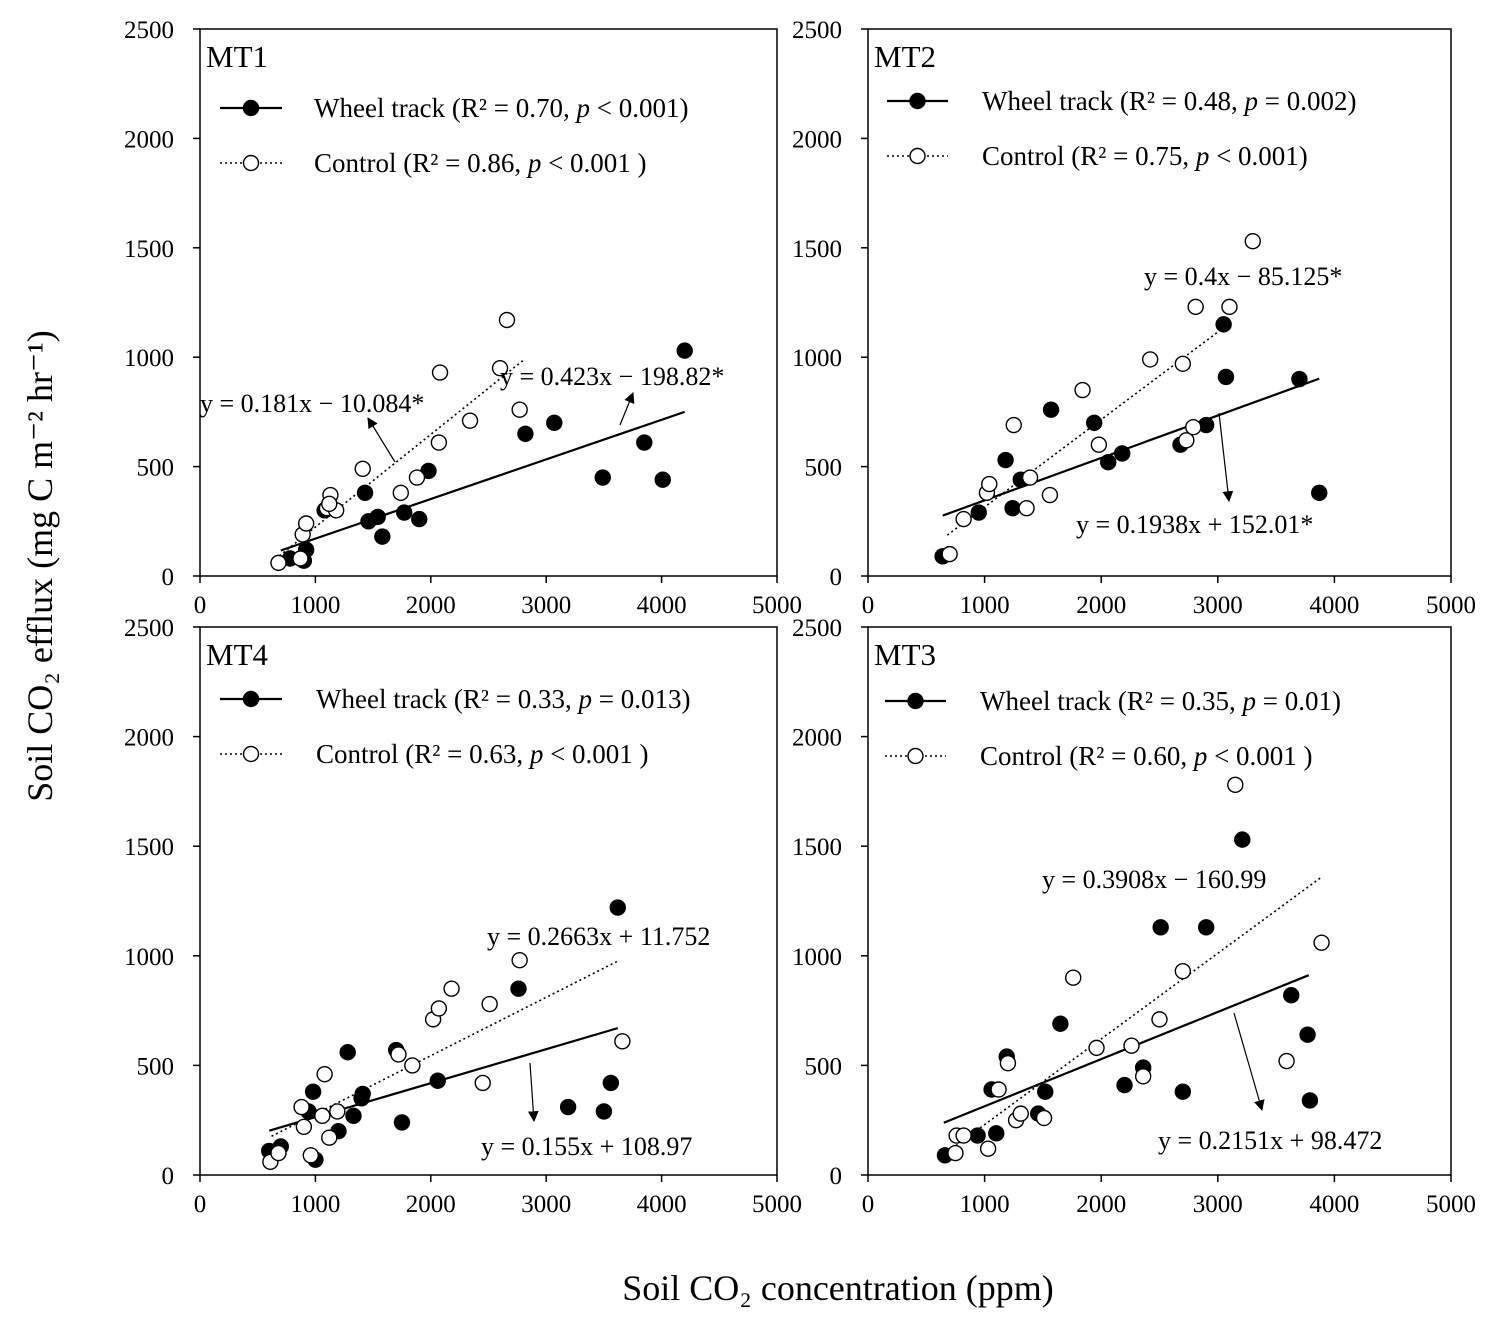 The width and height of the screenshot is (1500, 1321). Describe the element at coordinates (480, 163) in the screenshot. I see `legend-entry: Control (R² = 0.86, p < 0.001 )` at that location.